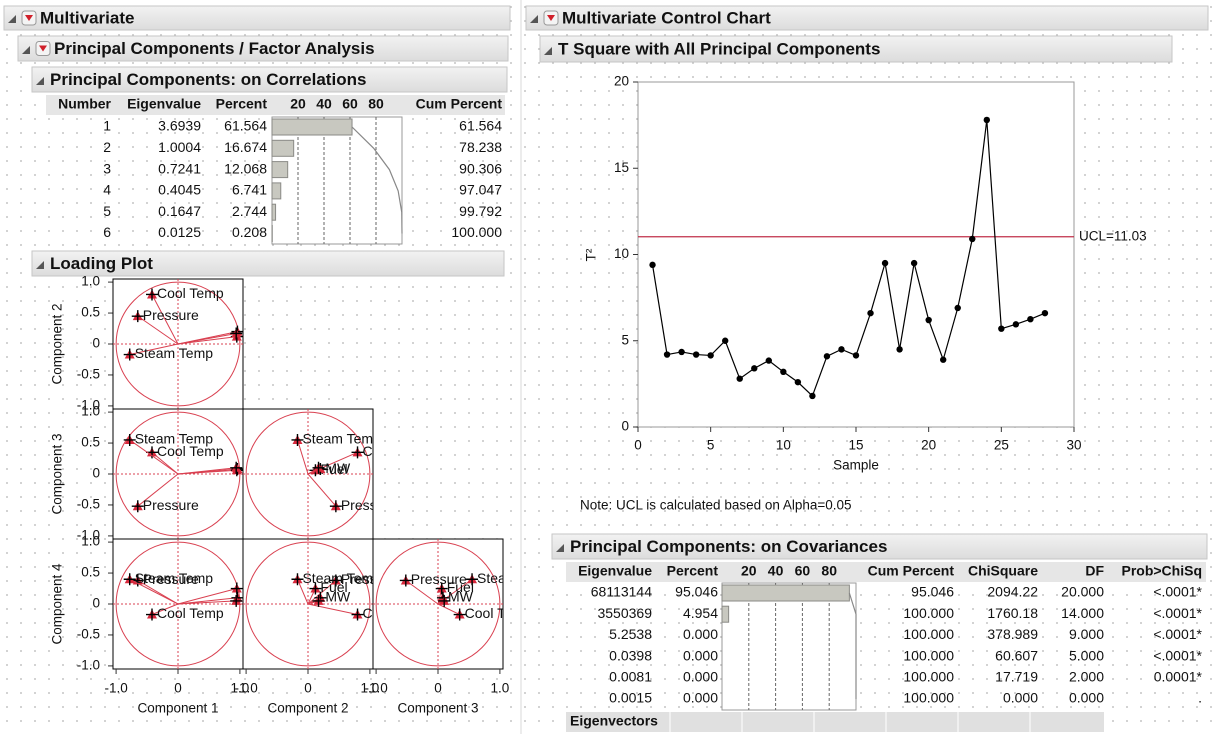  Describe the element at coordinates (459, 104) in the screenshot. I see `column-header: Cum Percent` at that location.